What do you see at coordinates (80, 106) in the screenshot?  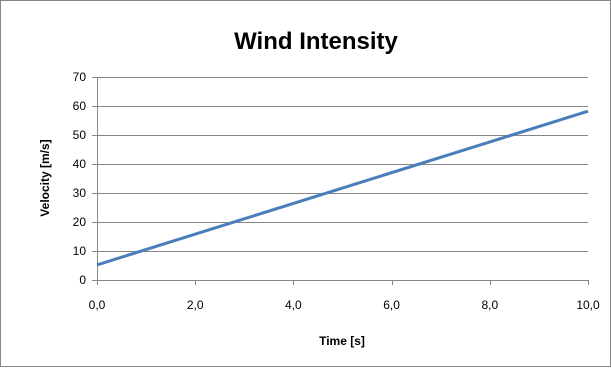 I see `y-tick-label: 60` at bounding box center [80, 106].